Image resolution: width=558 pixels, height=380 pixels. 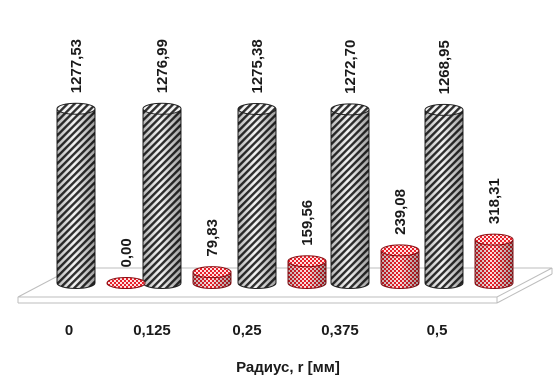 I want to click on chart-floor, so click(x=285, y=285).